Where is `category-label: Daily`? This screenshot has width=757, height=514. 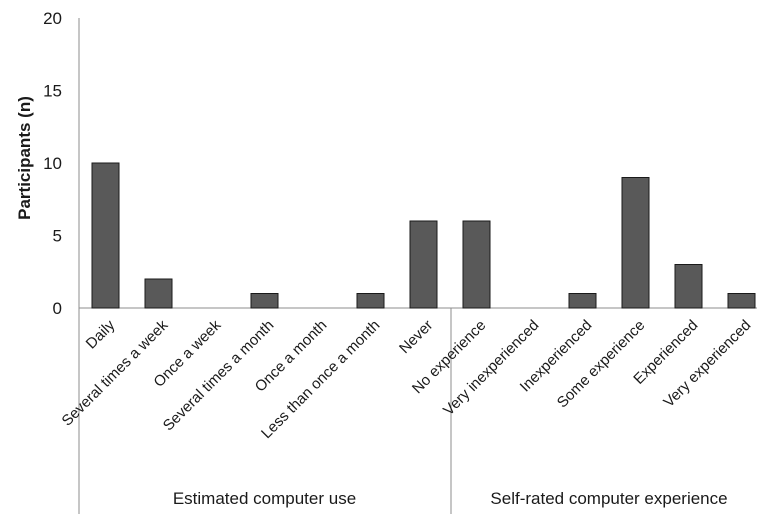
category-label: Daily is located at coordinates (101, 334).